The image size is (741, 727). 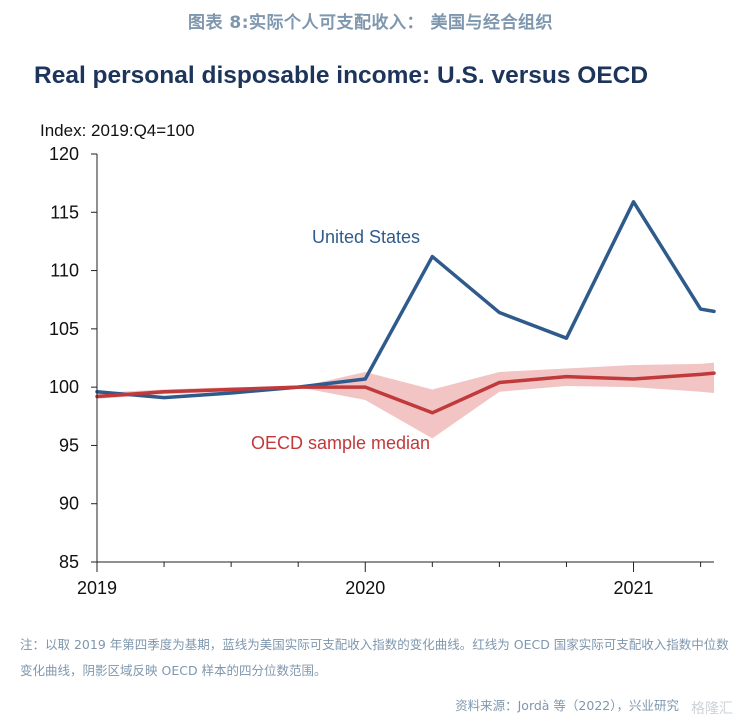 What do you see at coordinates (365, 588) in the screenshot?
I see `x-tick-label: 2020` at bounding box center [365, 588].